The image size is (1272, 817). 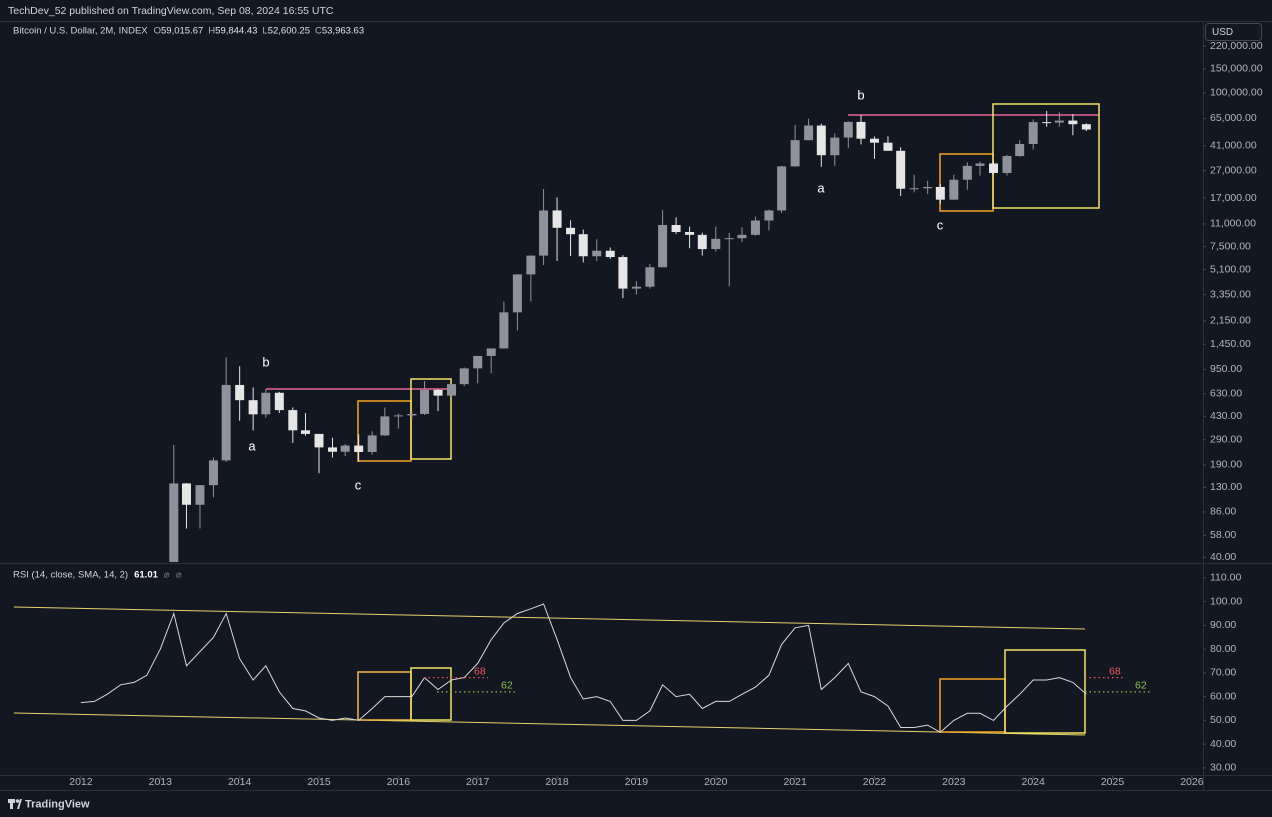 I want to click on currency-label: USD, so click(x=1222, y=32).